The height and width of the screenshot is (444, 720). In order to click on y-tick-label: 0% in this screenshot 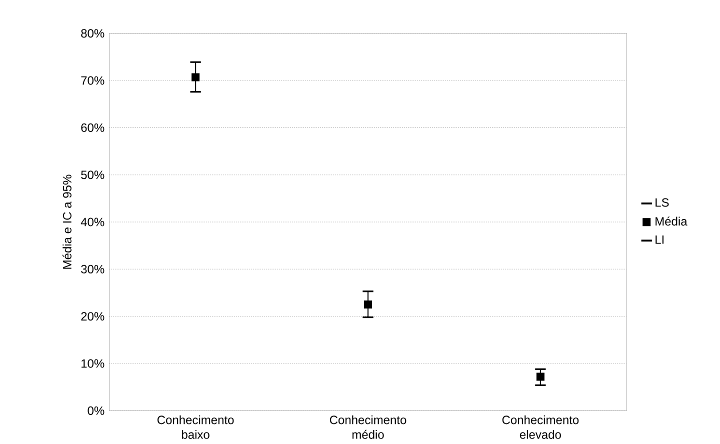, I will do `click(96, 410)`.